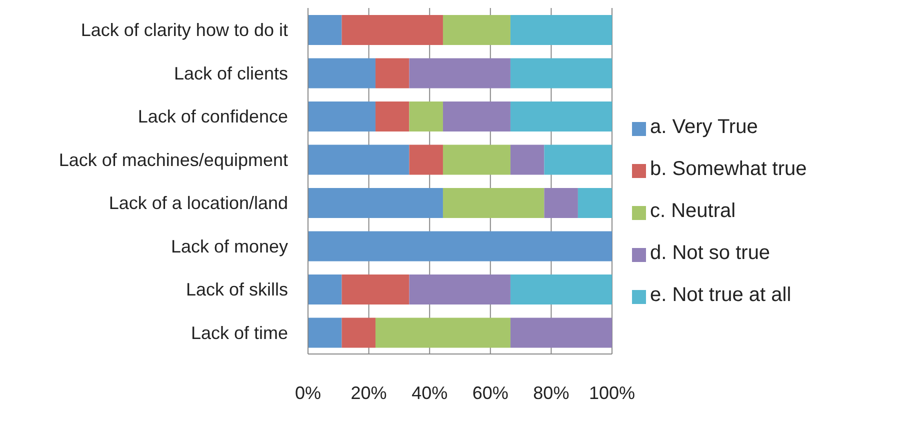 This screenshot has height=424, width=912. What do you see at coordinates (430, 392) in the screenshot?
I see `x-tick-label: 40%` at bounding box center [430, 392].